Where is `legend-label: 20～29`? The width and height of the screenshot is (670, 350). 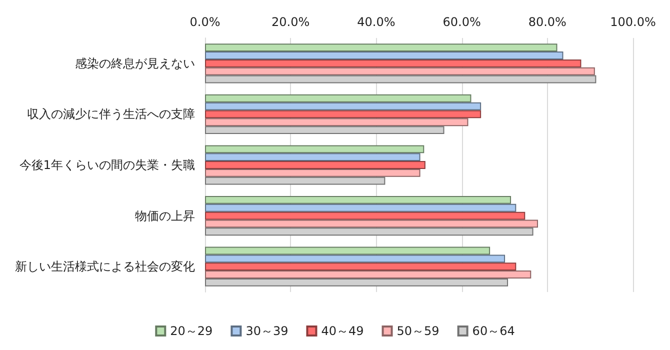 legend-label: 20～29 is located at coordinates (191, 331).